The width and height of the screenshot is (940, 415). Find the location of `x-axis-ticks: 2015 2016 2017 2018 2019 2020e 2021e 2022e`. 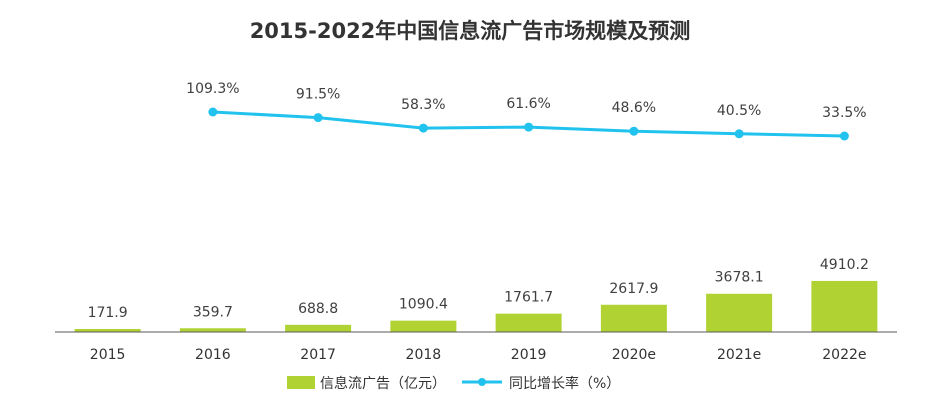

x-axis-ticks: 2015 2016 2017 2018 2019 2020e 2021e 2022e is located at coordinates (478, 355).